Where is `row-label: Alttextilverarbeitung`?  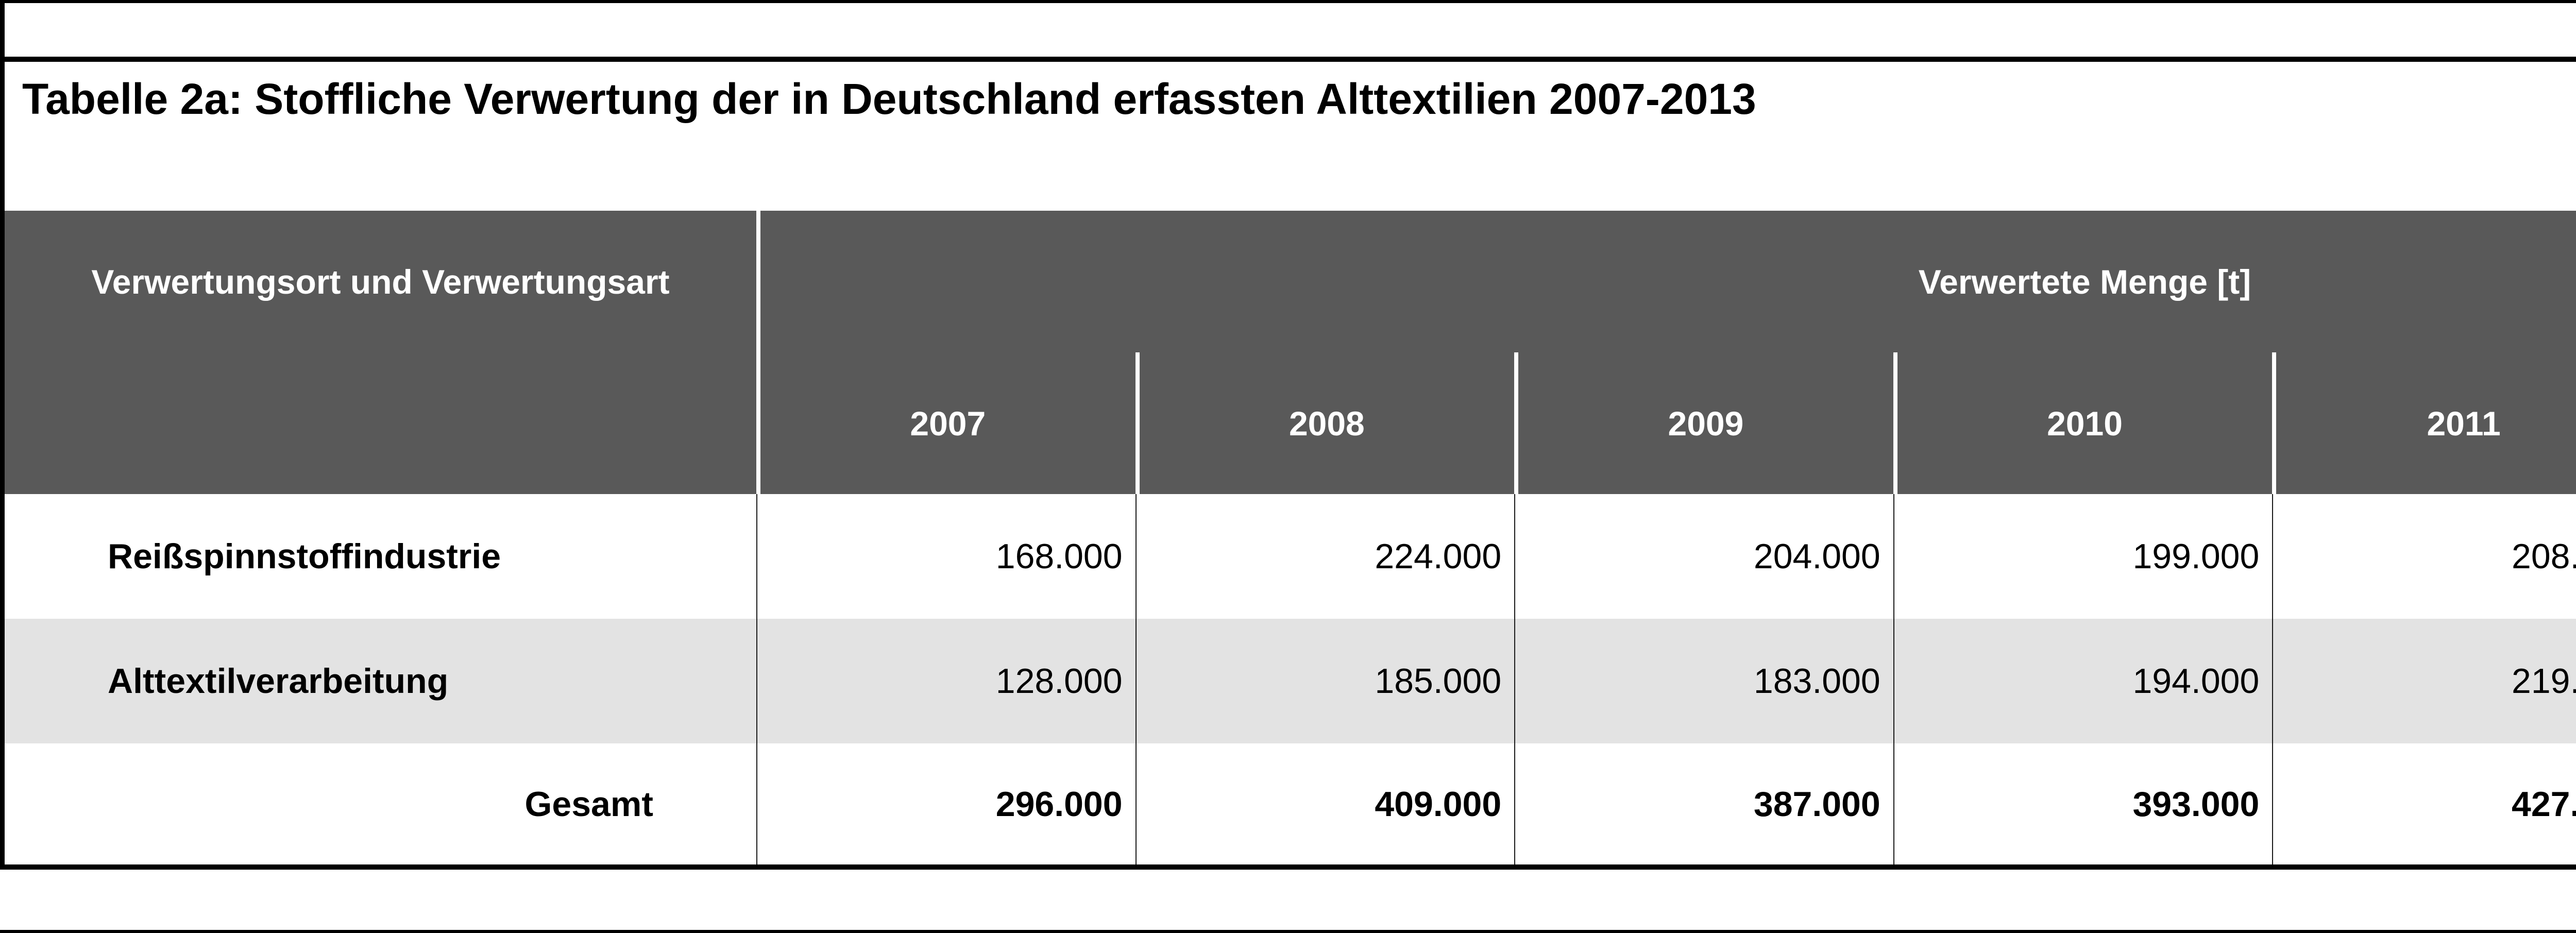 row-label: Alttextilverarbeitung is located at coordinates (279, 681).